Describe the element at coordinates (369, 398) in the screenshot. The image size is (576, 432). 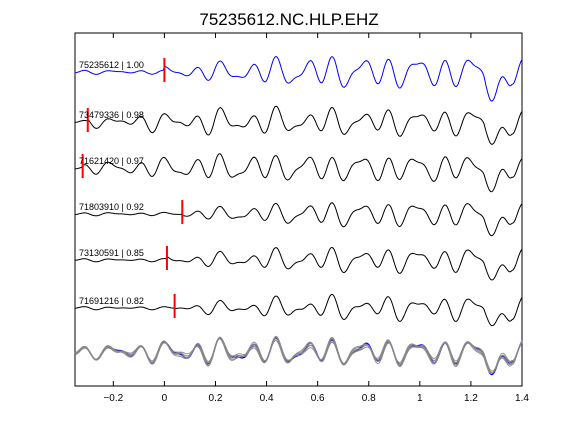
I see `x-tick-label: 0.8` at that location.